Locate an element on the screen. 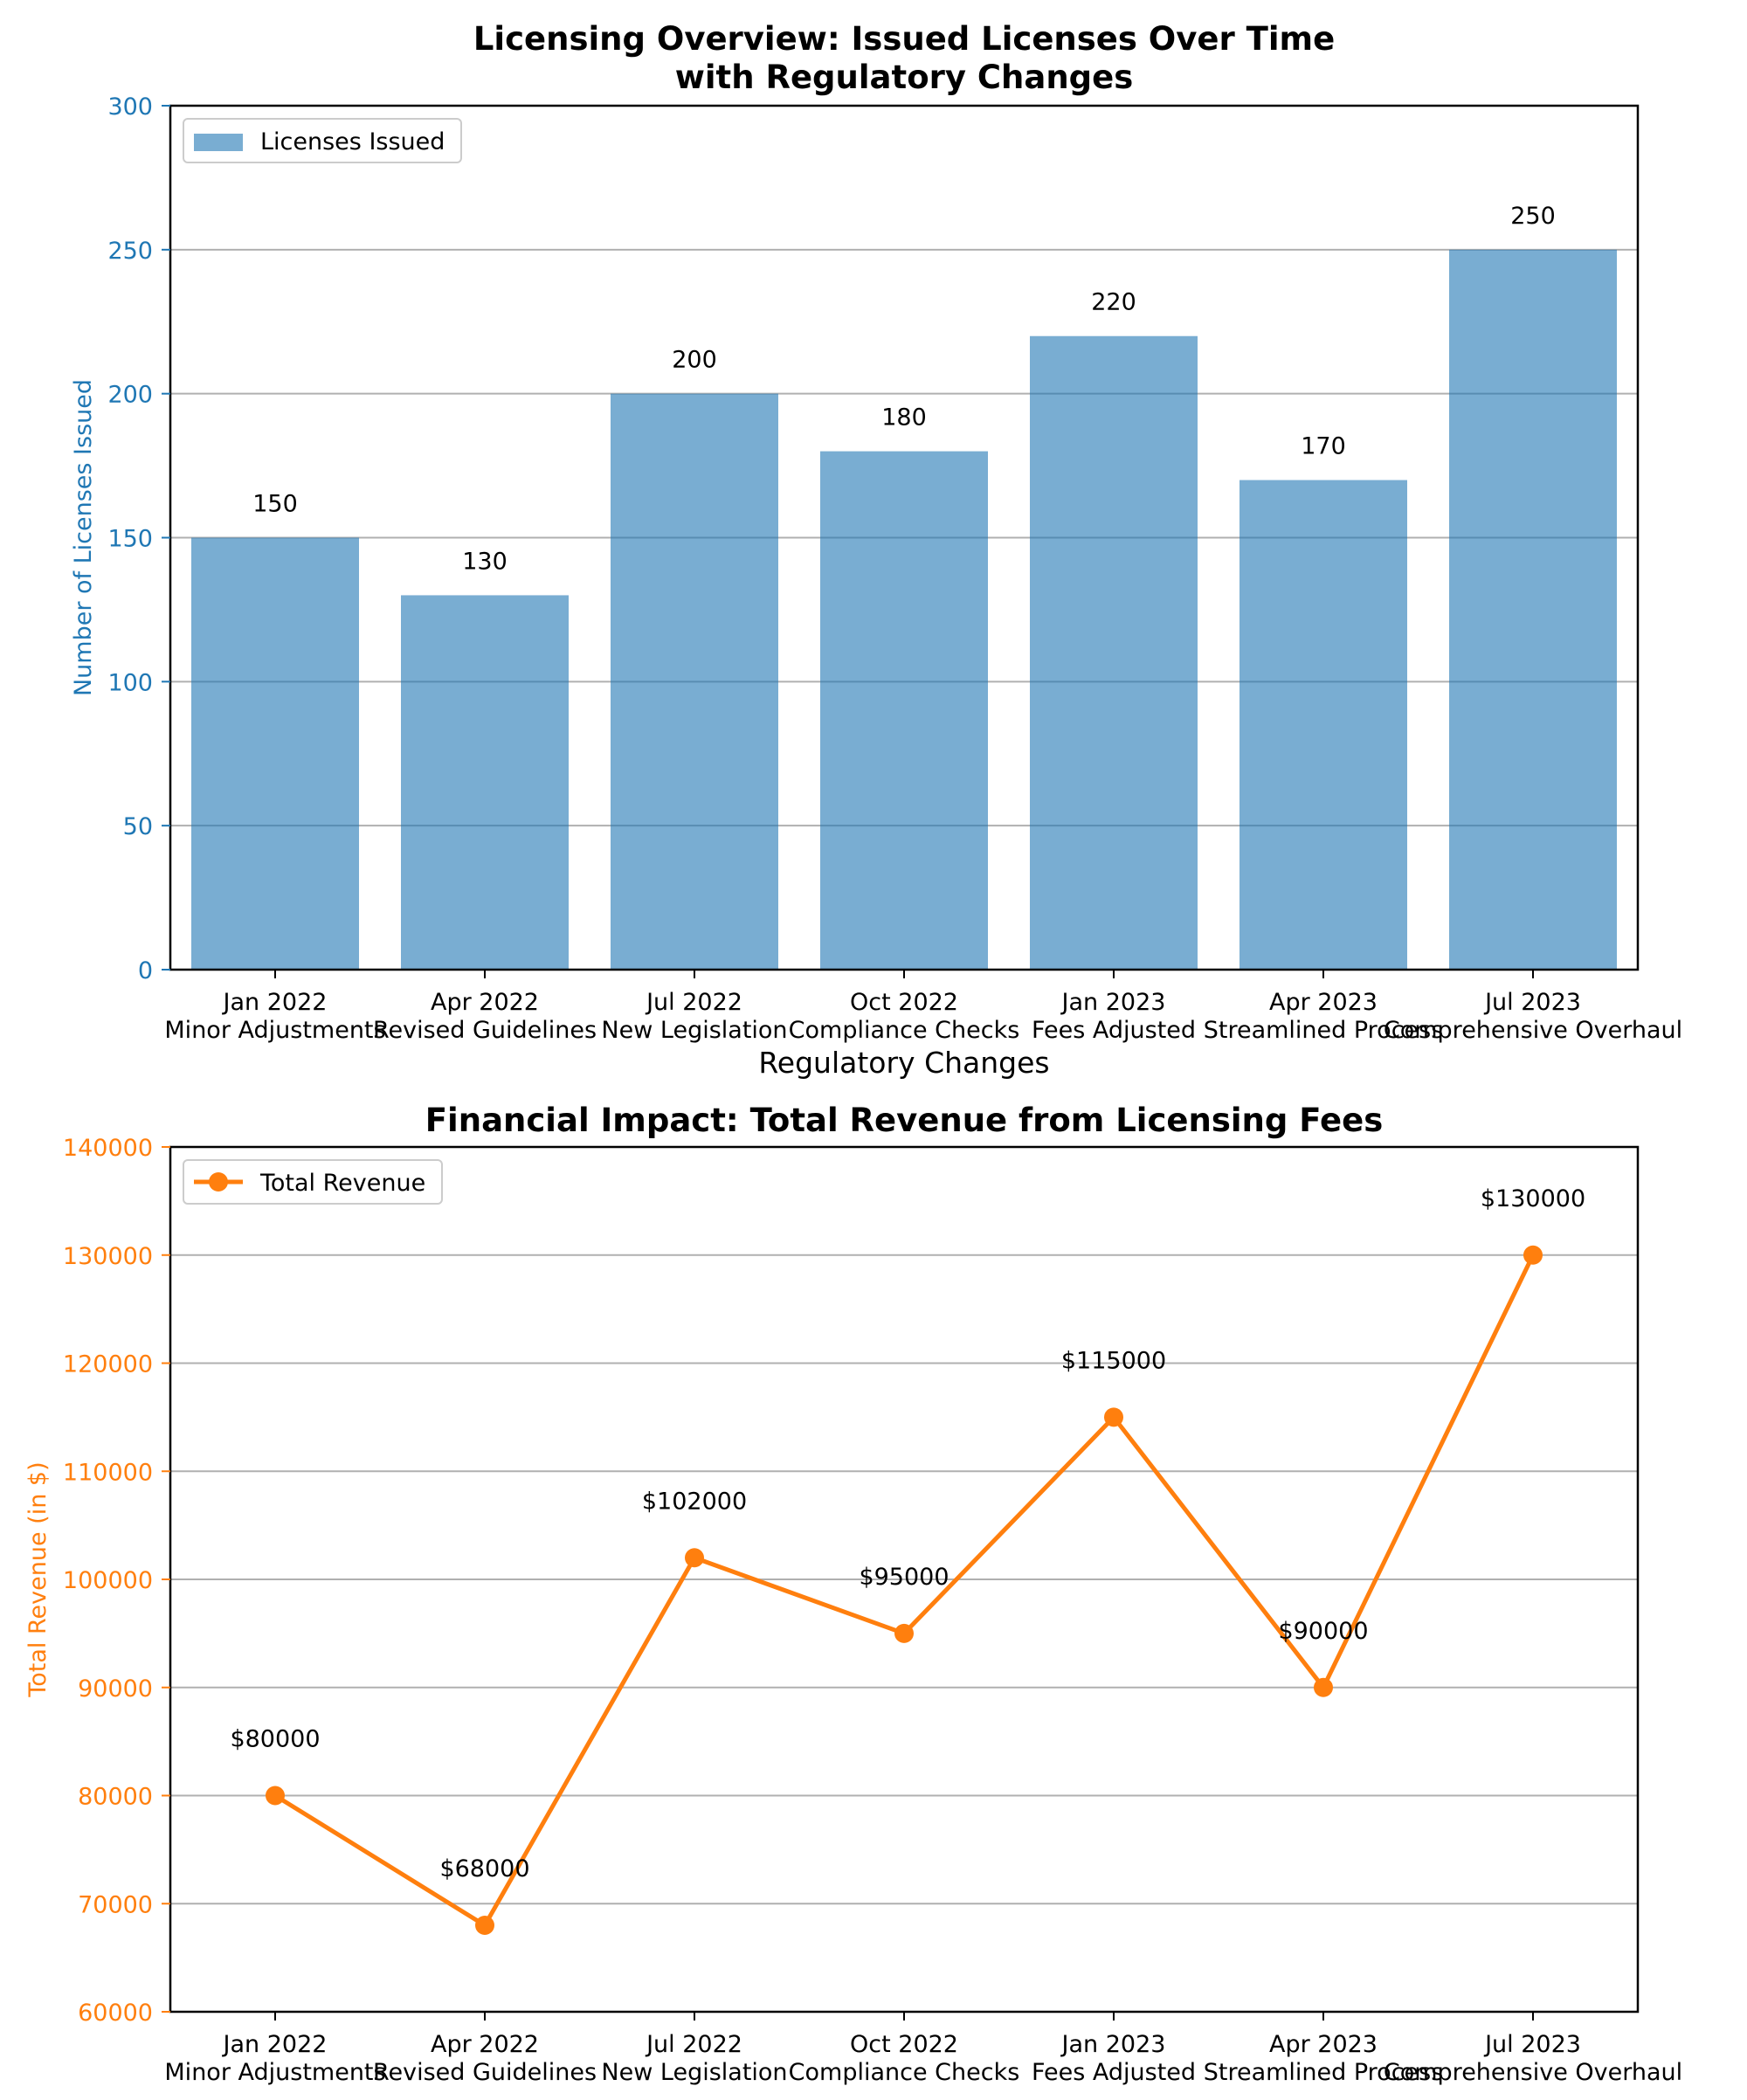  y-tick-label: 100 is located at coordinates (130, 683).